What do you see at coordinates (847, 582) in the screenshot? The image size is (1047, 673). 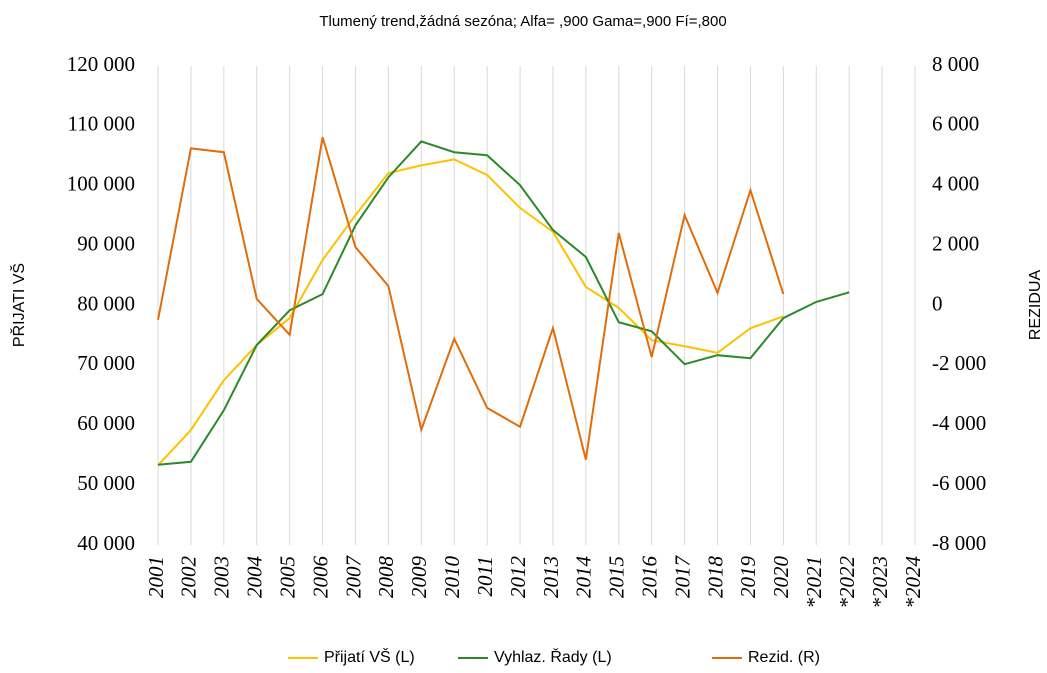 I see `x-tick-label: *2022` at bounding box center [847, 582].